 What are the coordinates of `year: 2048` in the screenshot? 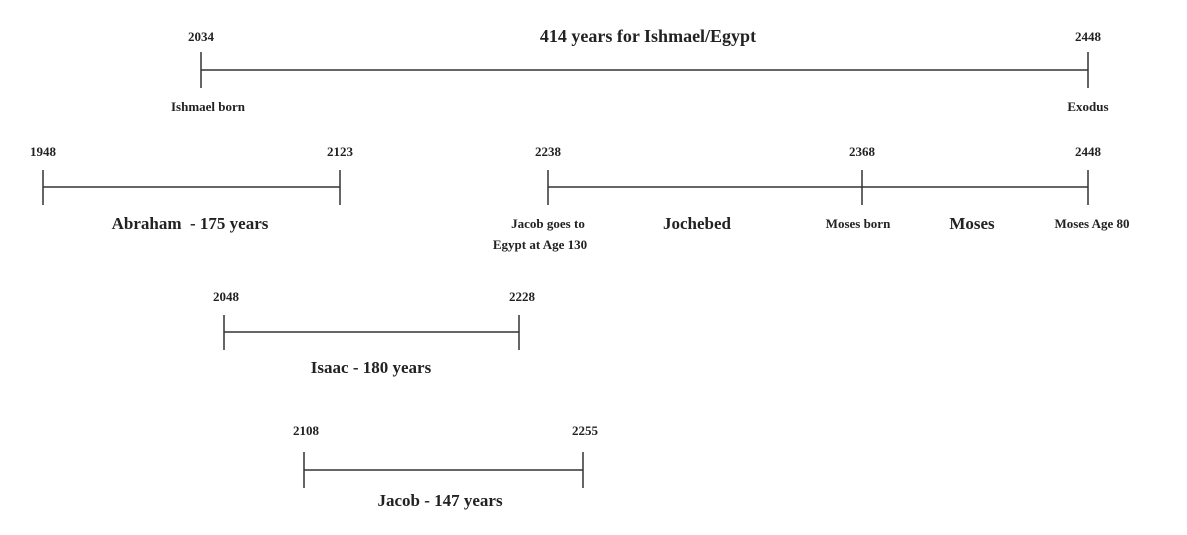 It's located at (226, 296).